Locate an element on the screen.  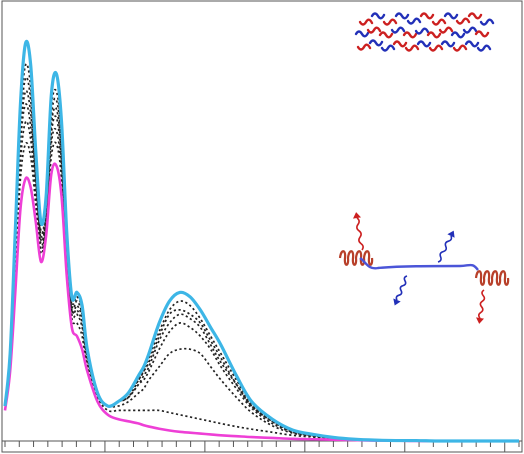
emission-arrow-right is located at coordinates (481, 304).